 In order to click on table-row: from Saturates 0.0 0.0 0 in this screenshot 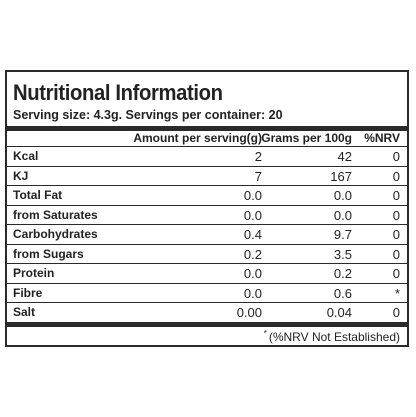, I will do `click(207, 215)`.